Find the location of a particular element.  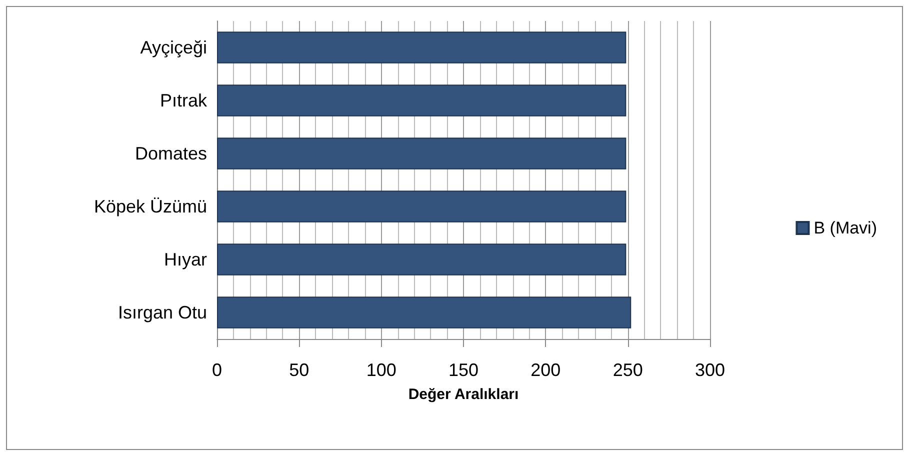

x-tick-label: 300 is located at coordinates (710, 370).